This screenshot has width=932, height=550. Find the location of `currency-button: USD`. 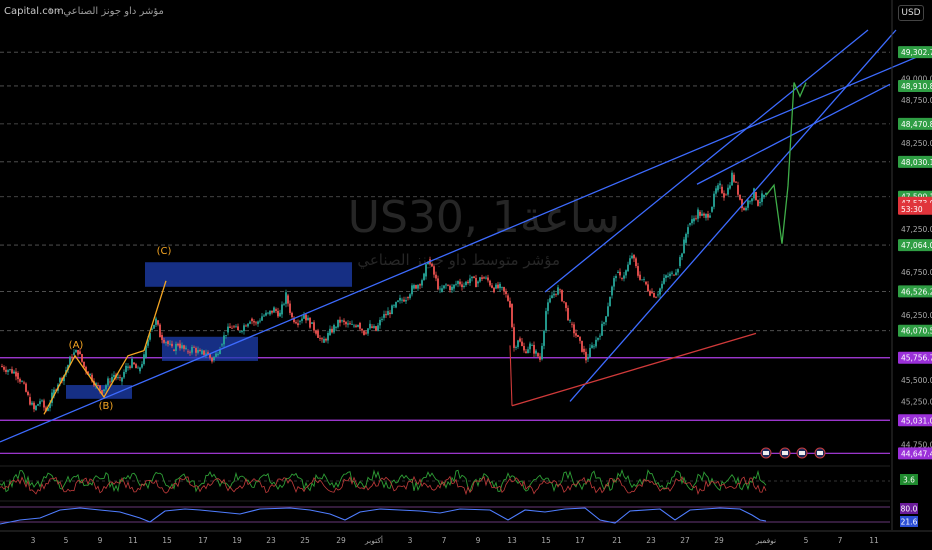

currency-button: USD is located at coordinates (911, 13).